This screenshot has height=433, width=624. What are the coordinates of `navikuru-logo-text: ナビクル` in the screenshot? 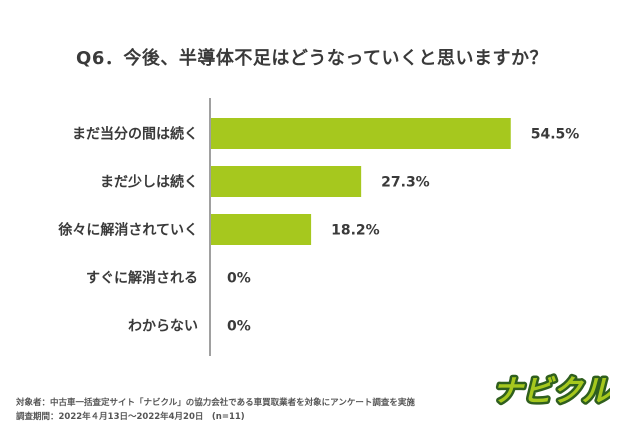 It's located at (552, 391).